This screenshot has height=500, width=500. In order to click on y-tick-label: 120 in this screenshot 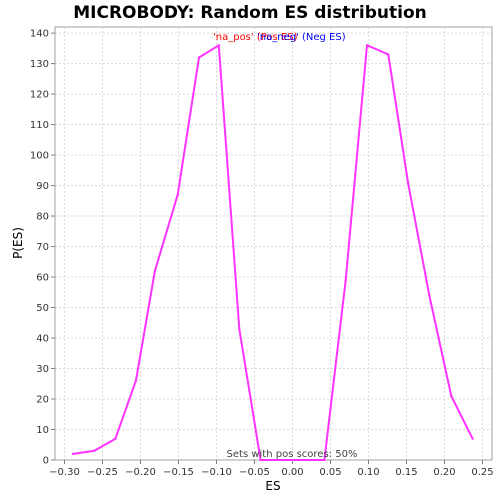, I will do `click(39, 95)`.